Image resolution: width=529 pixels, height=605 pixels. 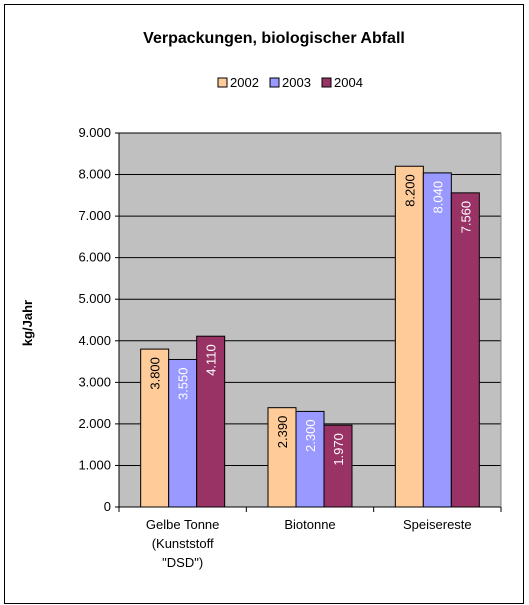 I want to click on data-label: 2.390, so click(x=282, y=432).